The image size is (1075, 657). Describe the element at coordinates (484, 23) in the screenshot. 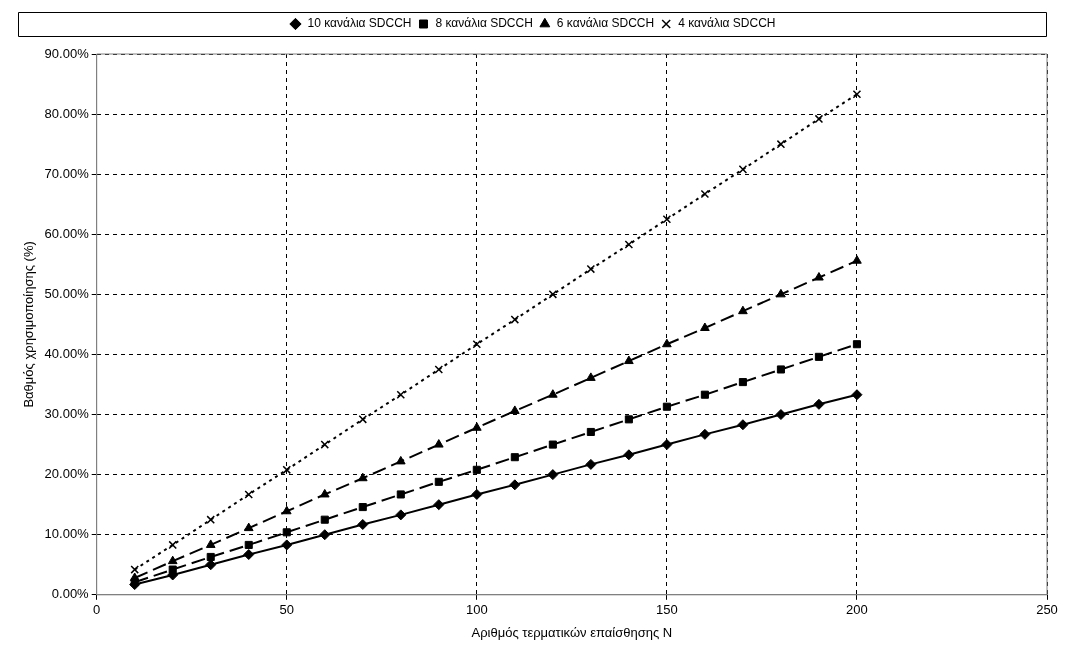

I see `legend-label: 8 κανάλια SDCCH` at that location.